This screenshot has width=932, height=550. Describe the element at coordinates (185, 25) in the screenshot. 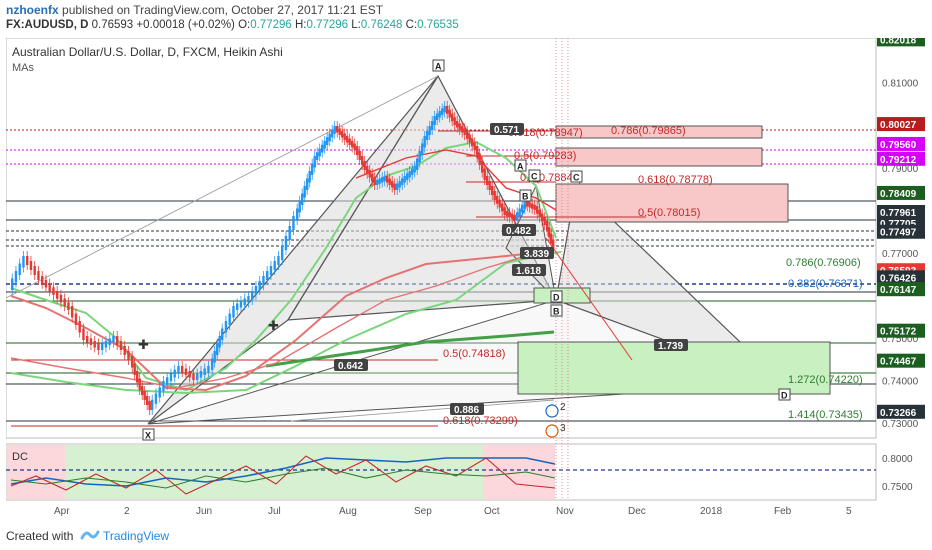

I see `price-change: +0.00018 (+0.02%)` at that location.